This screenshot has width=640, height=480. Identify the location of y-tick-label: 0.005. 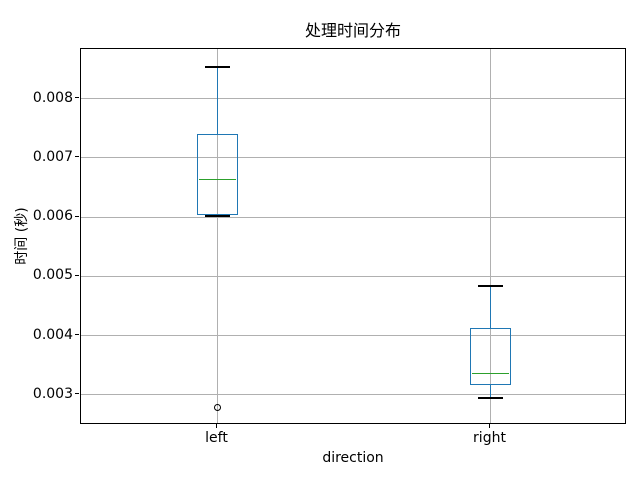
(52, 275).